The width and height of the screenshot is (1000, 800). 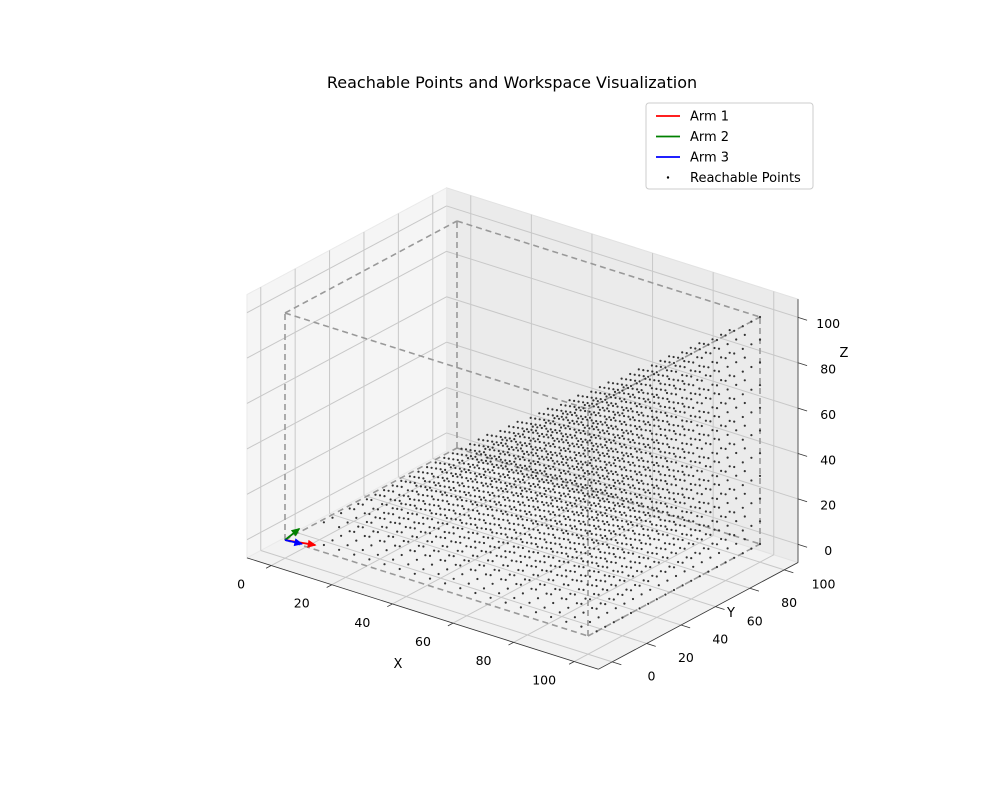 What do you see at coordinates (295, 532) in the screenshot?
I see `arm-2-arrowhead` at bounding box center [295, 532].